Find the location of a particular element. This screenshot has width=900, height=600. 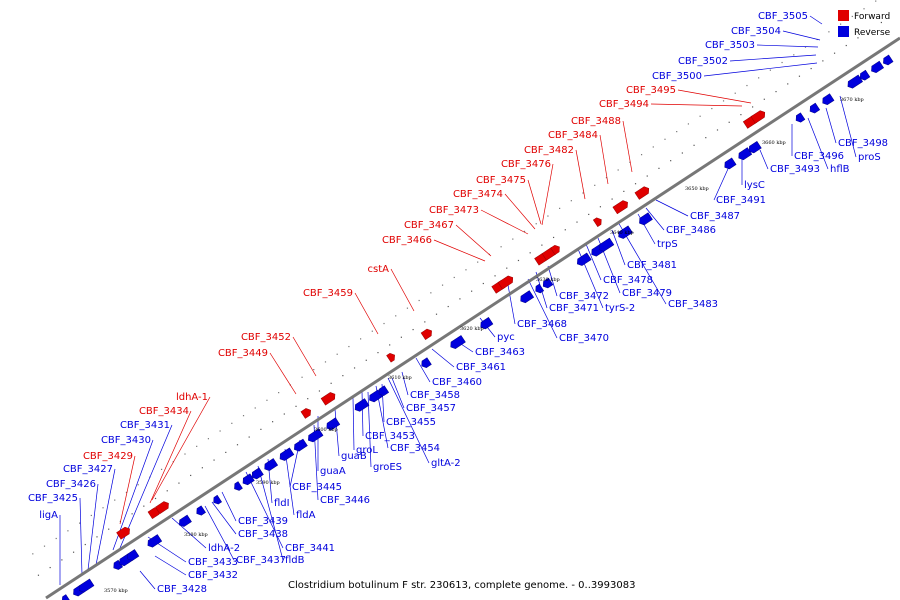

gene-label: CBF_3433 is located at coordinates (213, 562).